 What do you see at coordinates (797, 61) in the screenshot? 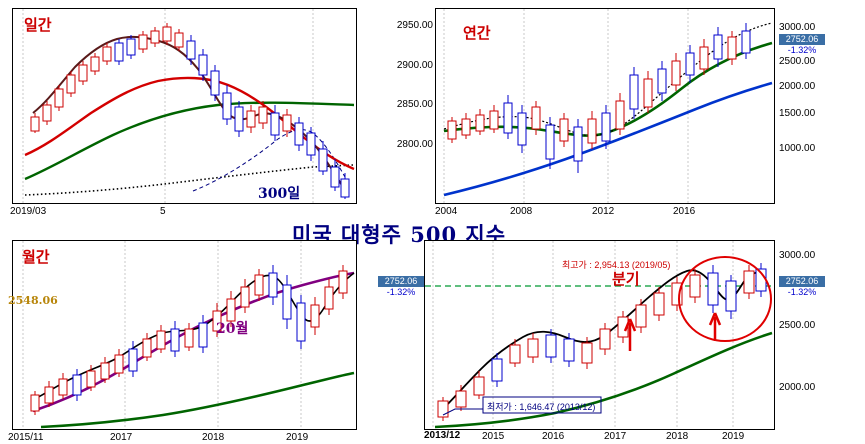
I see `ytick-yearly-right-1: 2500.00` at bounding box center [797, 61].